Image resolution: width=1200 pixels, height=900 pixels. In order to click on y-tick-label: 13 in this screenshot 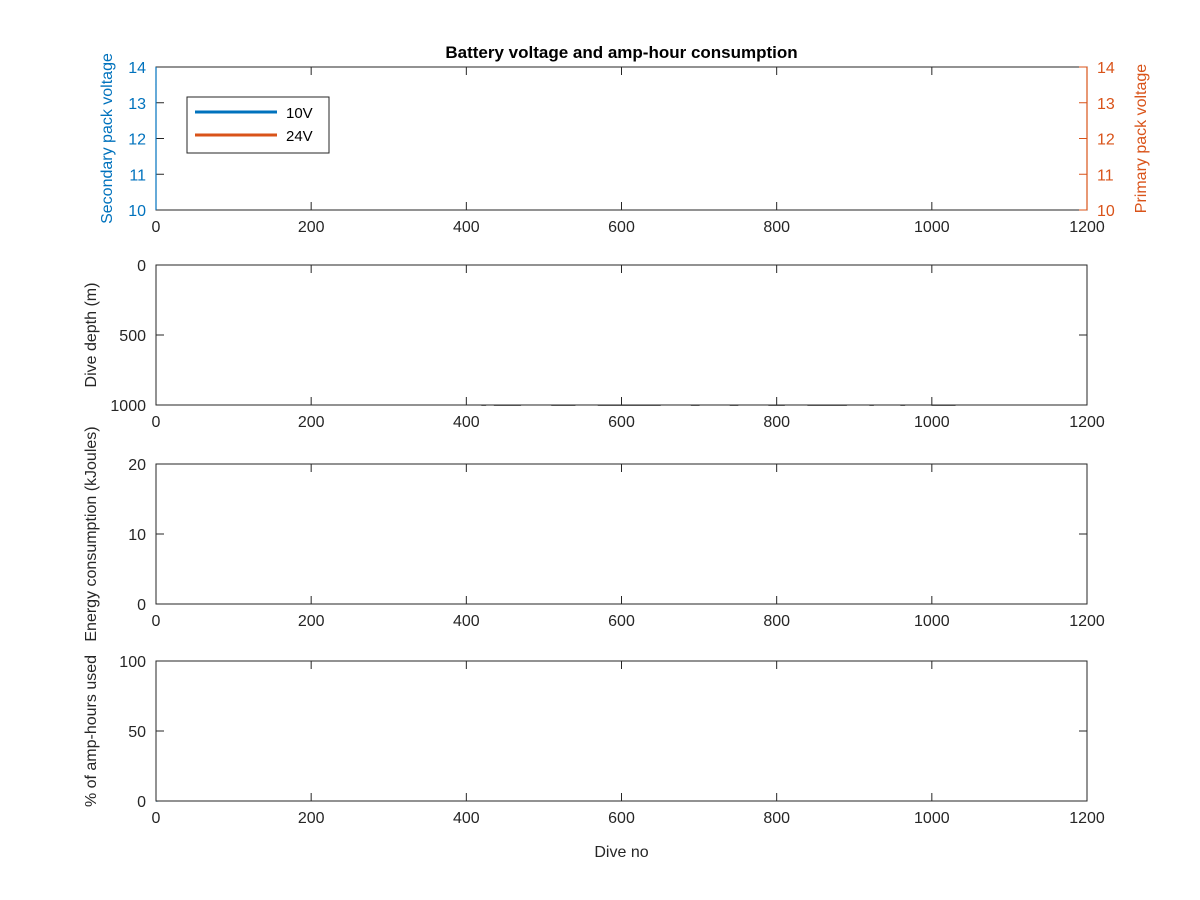, I will do `click(137, 104)`.